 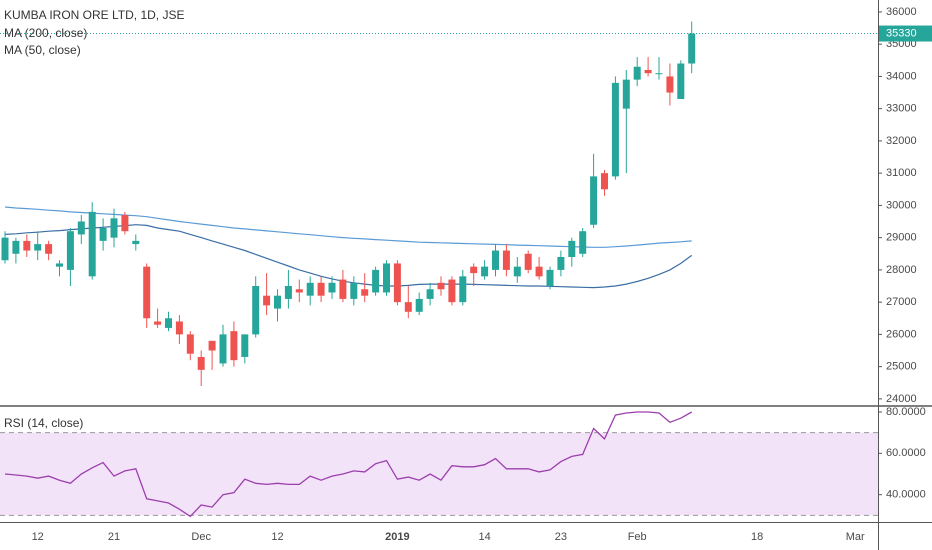 What do you see at coordinates (901, 270) in the screenshot?
I see `y-tick-label: 28000` at bounding box center [901, 270].